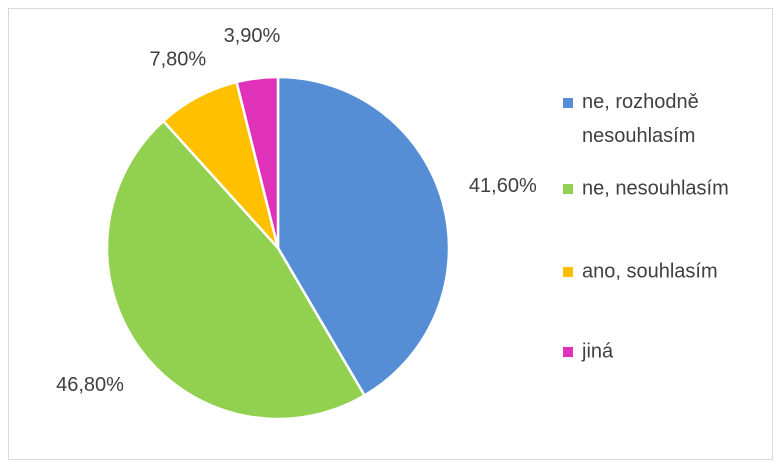 The width and height of the screenshot is (781, 468). Describe the element at coordinates (257, 162) in the screenshot. I see `pie-slice` at that location.